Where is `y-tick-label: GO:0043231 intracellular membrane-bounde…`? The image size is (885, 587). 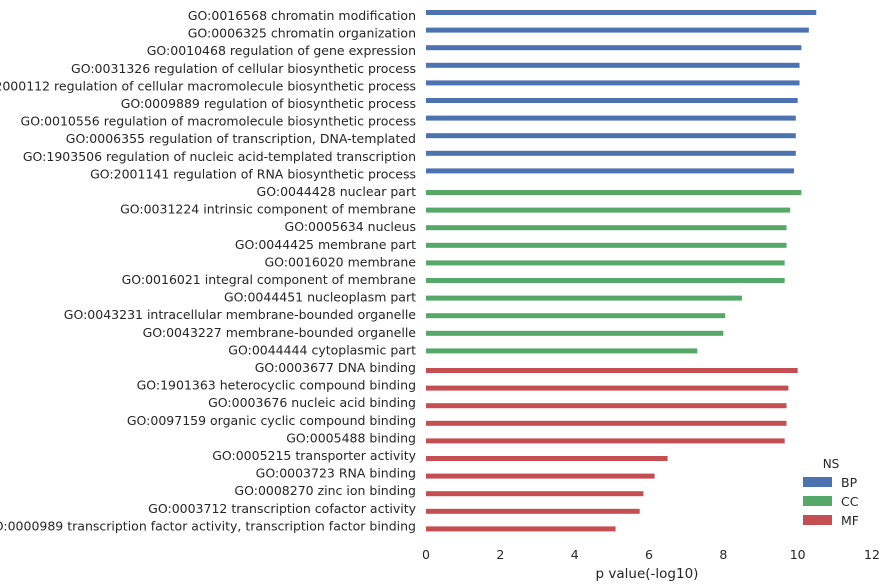 y-tick-label: GO:0043231 intracellular membrane-bounde… is located at coordinates (240, 314).